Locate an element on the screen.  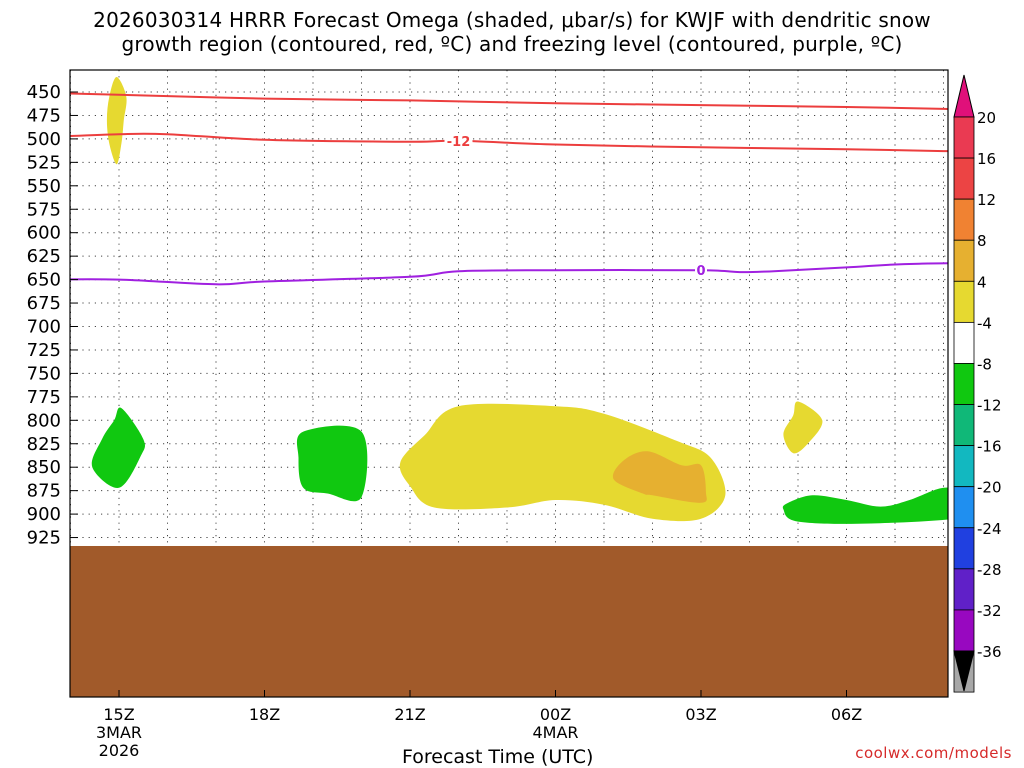
contour-freezing-level is located at coordinates (509, 274).